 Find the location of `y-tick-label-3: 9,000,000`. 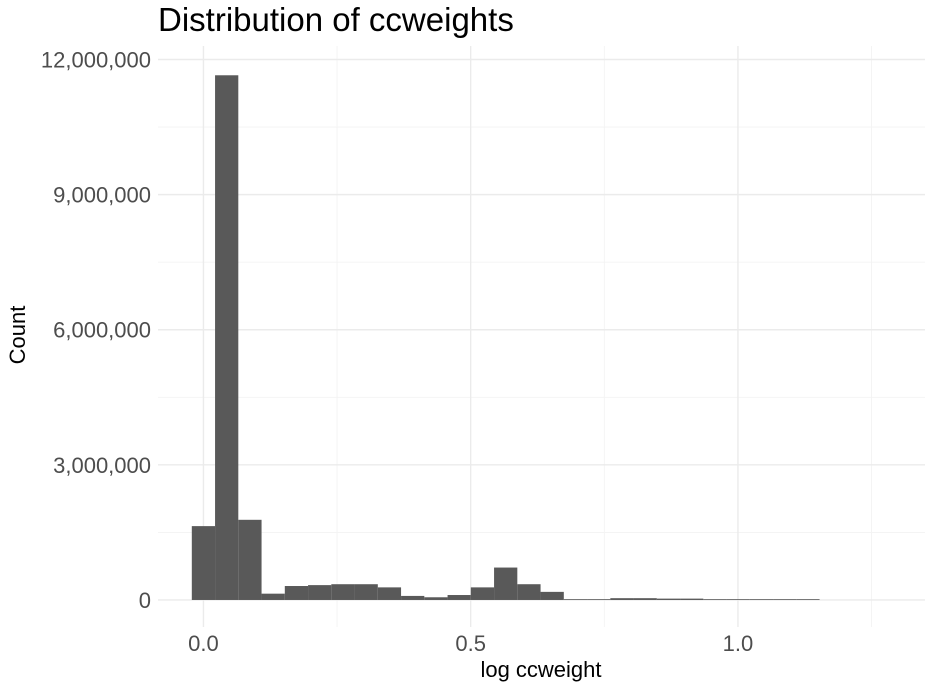

y-tick-label-3: 9,000,000 is located at coordinates (102, 195).